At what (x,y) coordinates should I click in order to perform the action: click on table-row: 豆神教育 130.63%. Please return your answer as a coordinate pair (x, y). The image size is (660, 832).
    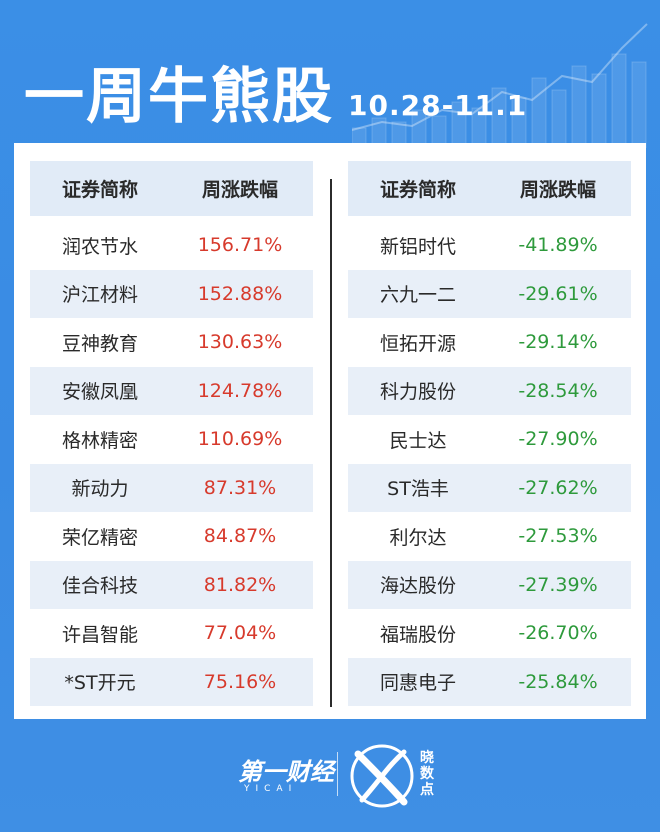
    Looking at the image, I should click on (171, 342).